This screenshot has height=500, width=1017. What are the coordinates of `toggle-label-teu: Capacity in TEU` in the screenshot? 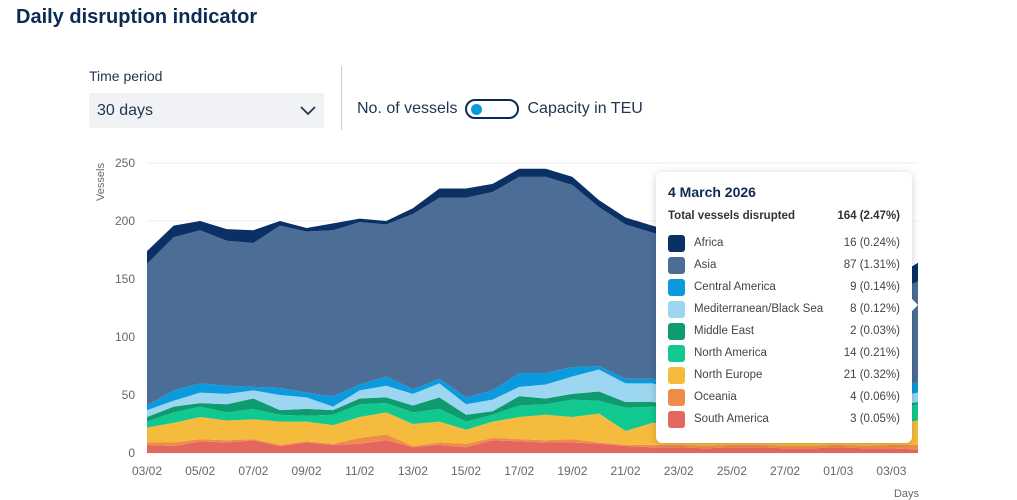 It's located at (585, 108).